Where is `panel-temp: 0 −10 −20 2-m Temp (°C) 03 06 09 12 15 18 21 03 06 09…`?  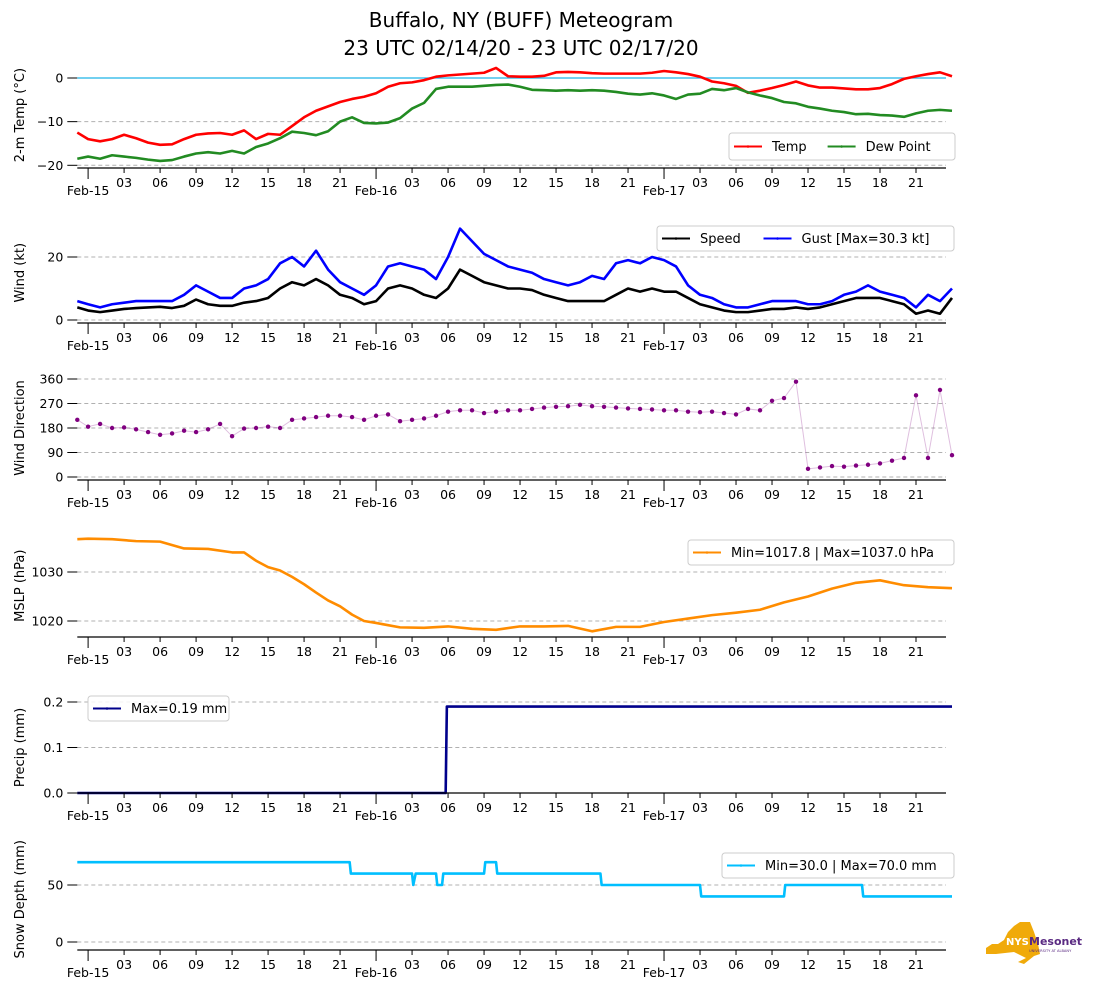
panel-temp: 0 −10 −20 2-m Temp (°C) 03 06 09 12 15 18 21 03 06 09… is located at coordinates (484, 132).